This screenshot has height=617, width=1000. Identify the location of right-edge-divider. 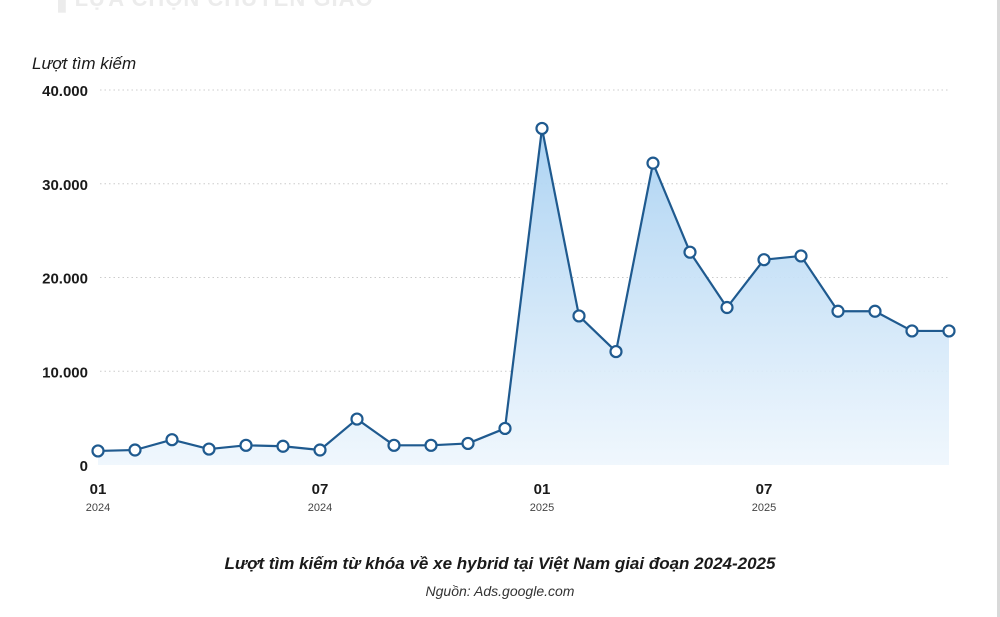
(998, 308).